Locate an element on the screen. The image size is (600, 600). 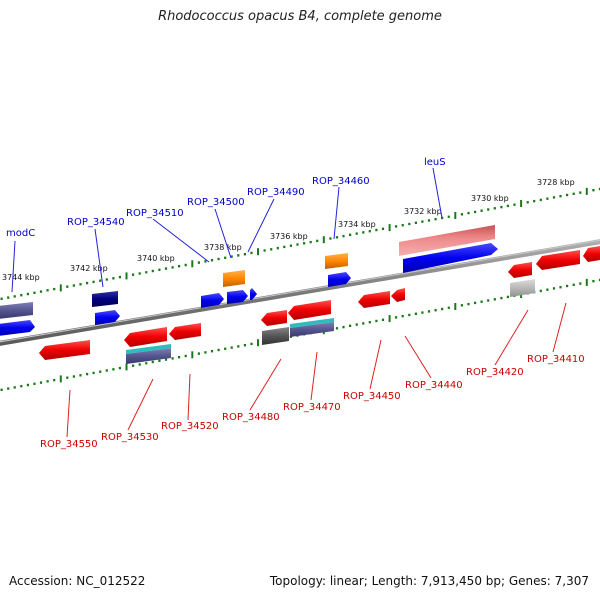
gene-leus-b is located at coordinates (450, 258).